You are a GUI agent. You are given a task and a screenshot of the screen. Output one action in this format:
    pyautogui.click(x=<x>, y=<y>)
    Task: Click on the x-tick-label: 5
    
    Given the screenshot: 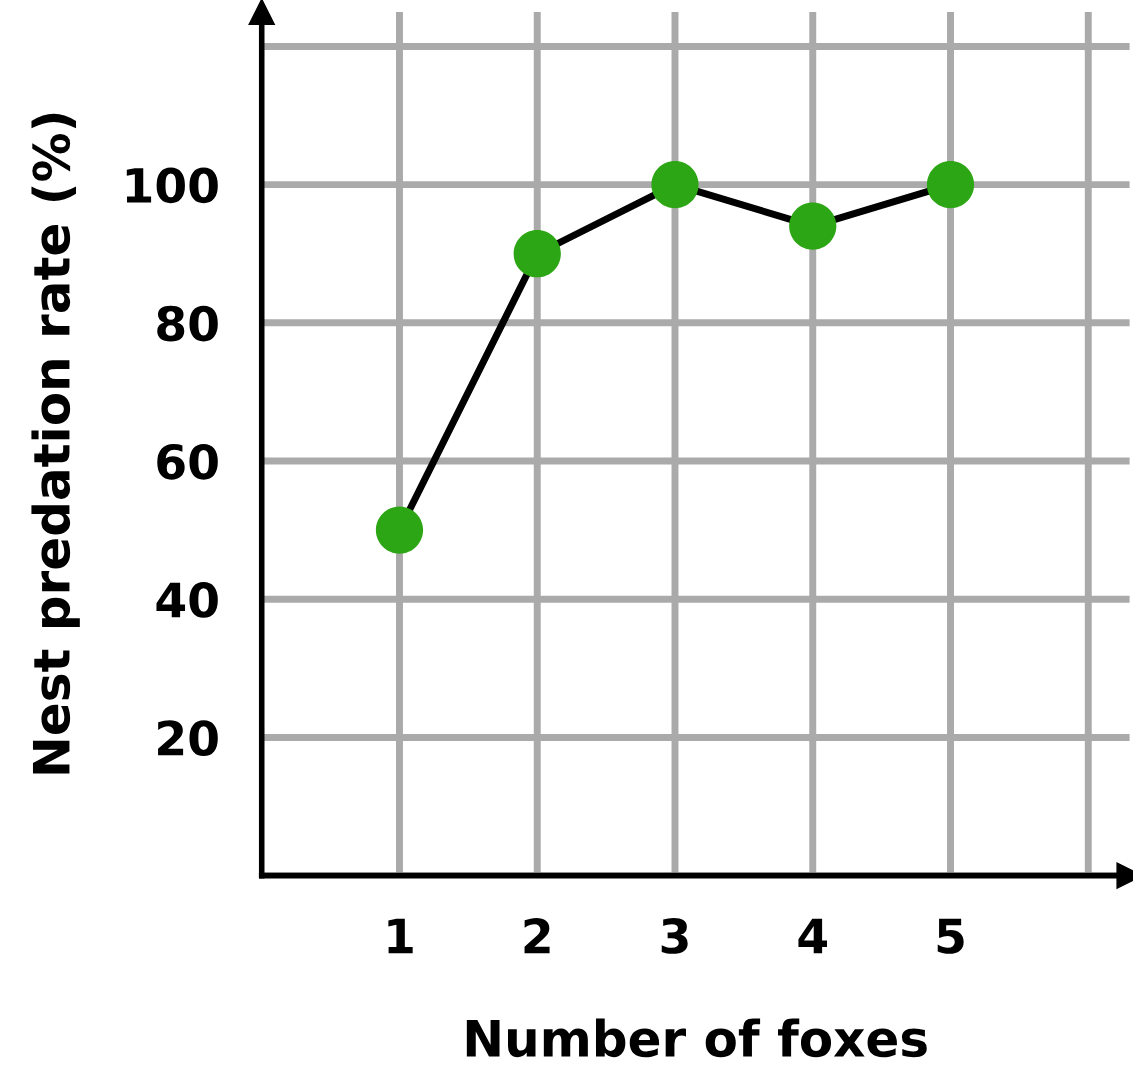 What is the action you would take?
    pyautogui.click(x=950, y=936)
    